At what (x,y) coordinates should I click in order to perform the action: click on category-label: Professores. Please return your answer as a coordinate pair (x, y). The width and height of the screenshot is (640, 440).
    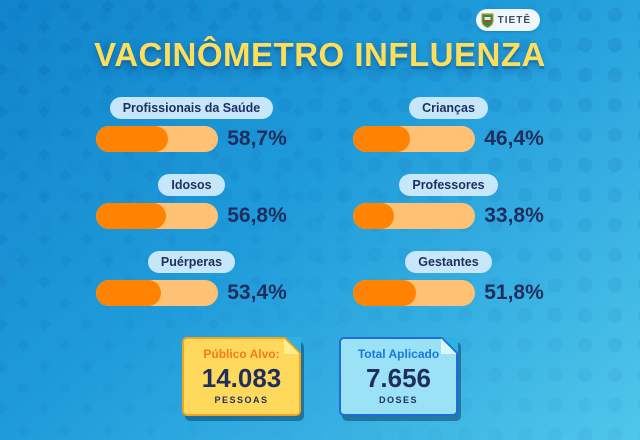
    Looking at the image, I should click on (448, 185).